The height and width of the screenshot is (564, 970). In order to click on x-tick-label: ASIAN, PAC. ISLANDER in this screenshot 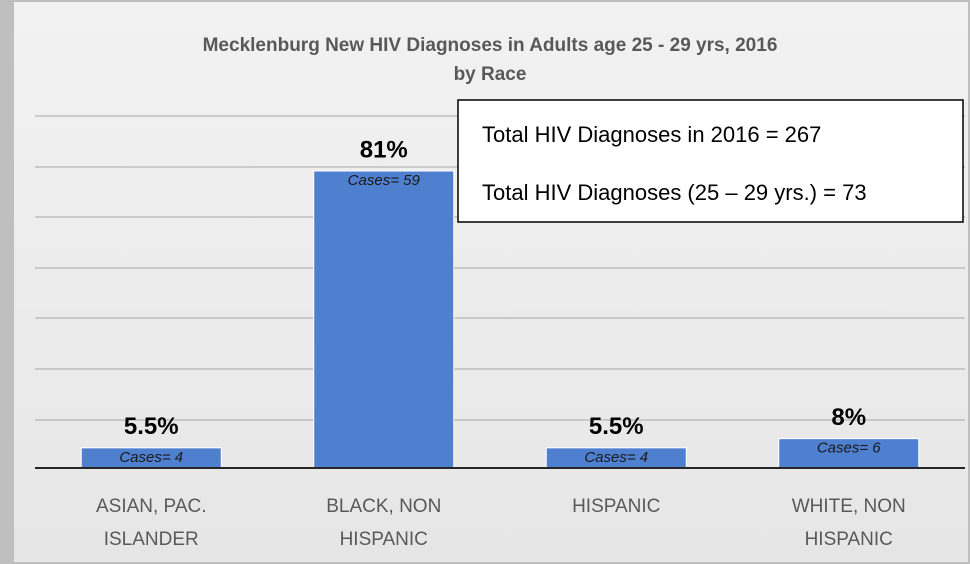, I will do `click(151, 523)`.